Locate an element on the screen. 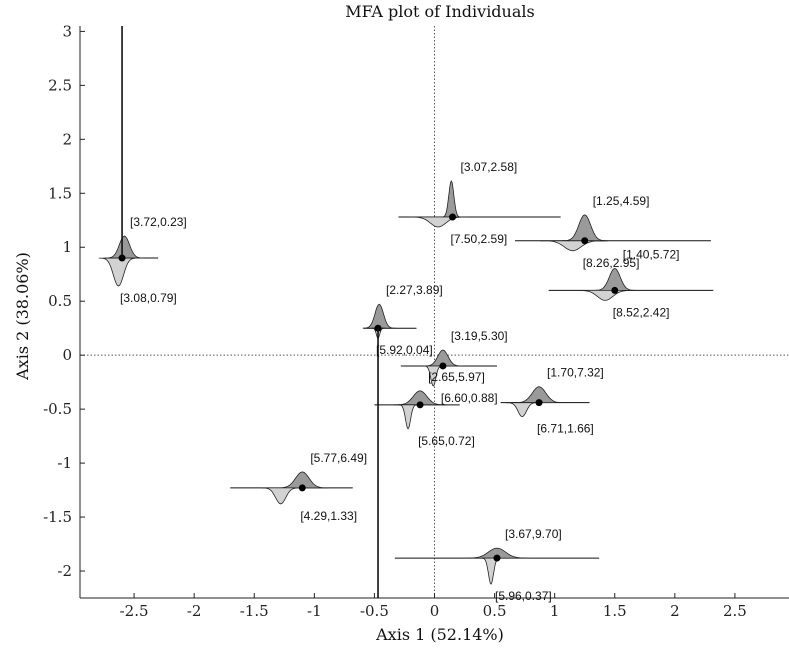  y-tick-label: 2.5 is located at coordinates (60, 85).